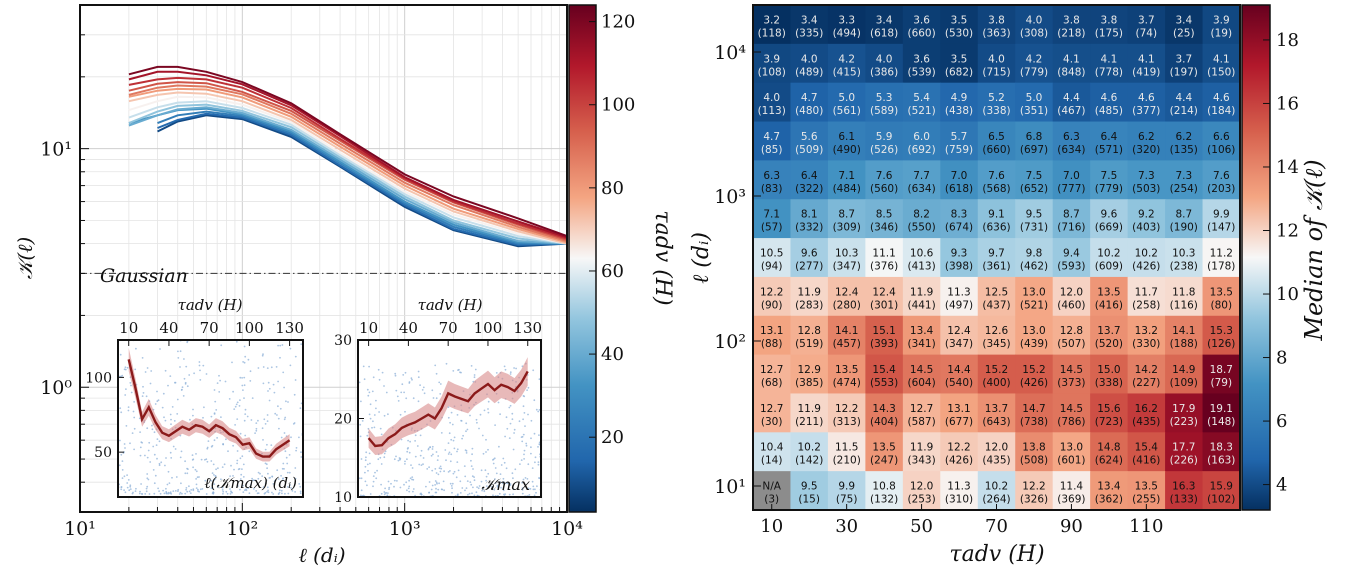 This screenshot has height=574, width=1348. Describe the element at coordinates (1221, 422) in the screenshot. I see `heatmap-cell-count: (148)` at that location.